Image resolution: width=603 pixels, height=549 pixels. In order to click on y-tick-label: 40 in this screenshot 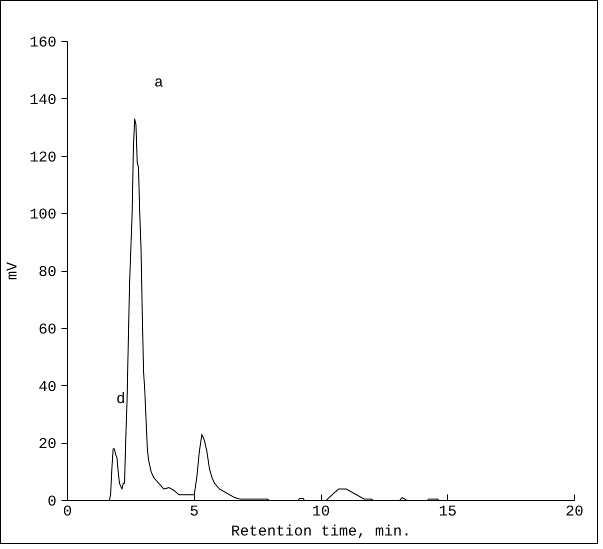, I will do `click(47, 387)`.